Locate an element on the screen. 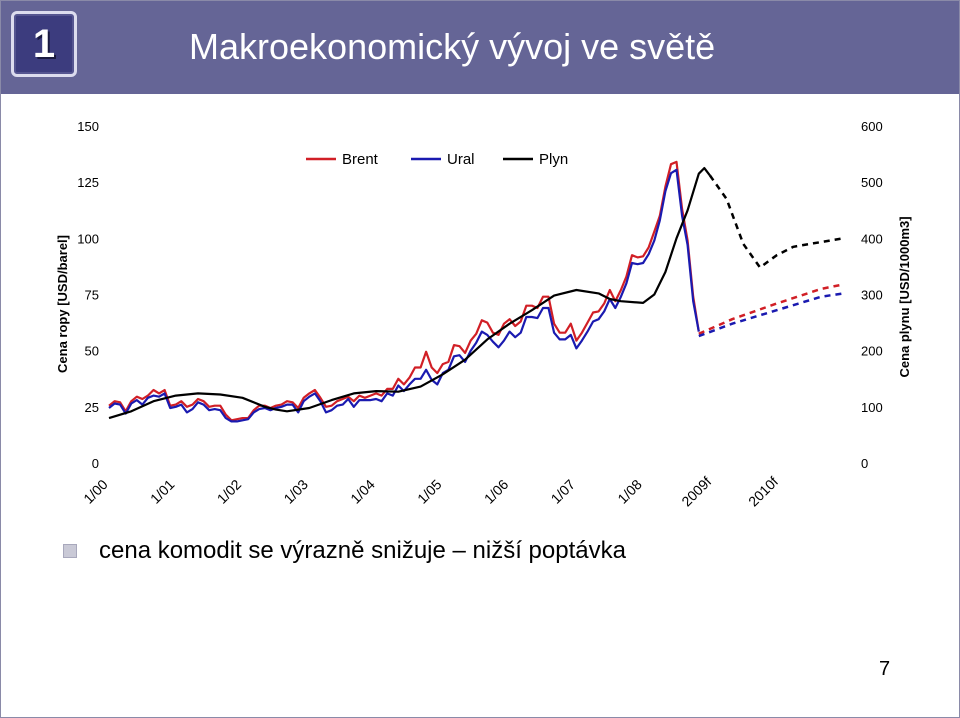 This screenshot has width=960, height=718. x-tick-label: 1/06 is located at coordinates (496, 491).